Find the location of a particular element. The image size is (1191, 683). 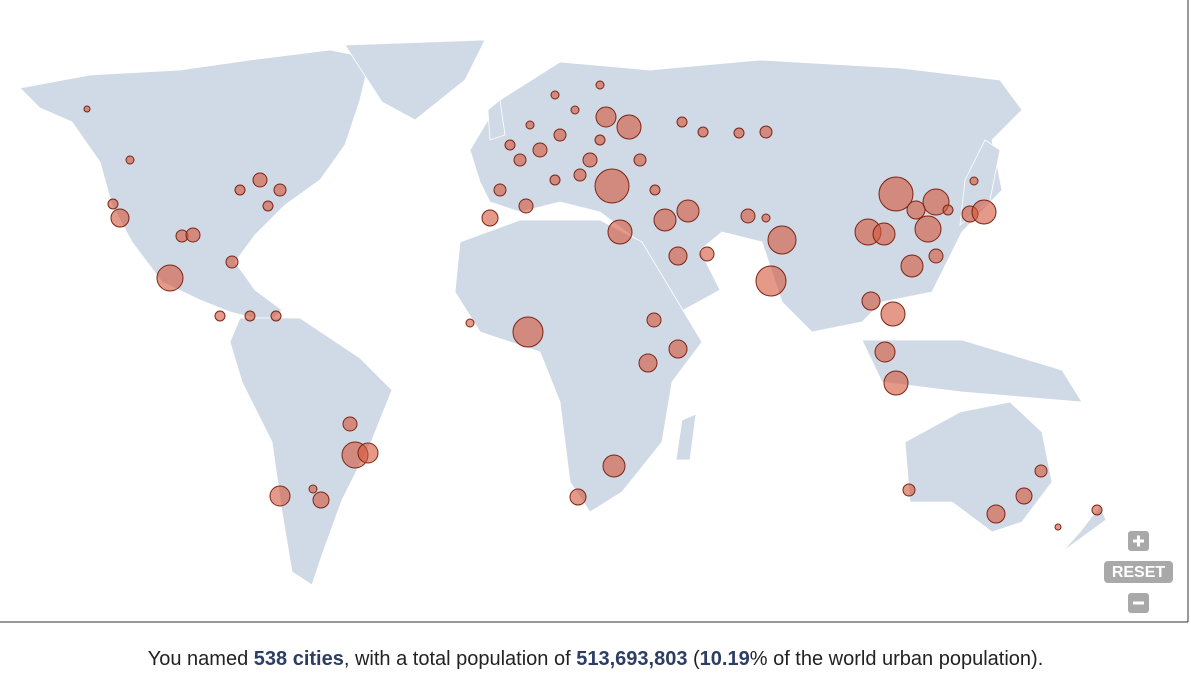

city-count: 538 cities is located at coordinates (298, 659).